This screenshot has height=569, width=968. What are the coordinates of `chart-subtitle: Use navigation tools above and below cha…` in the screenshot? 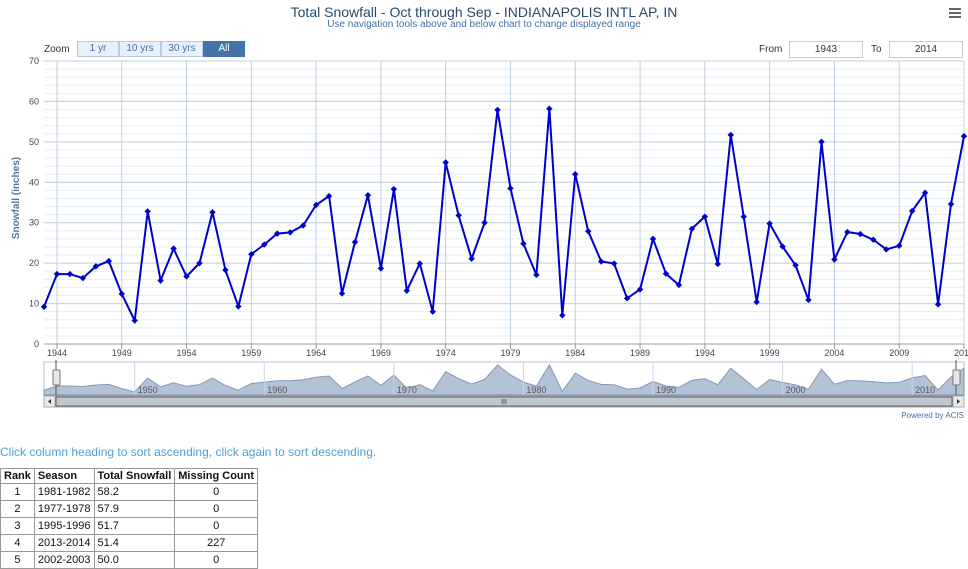 It's located at (484, 24).